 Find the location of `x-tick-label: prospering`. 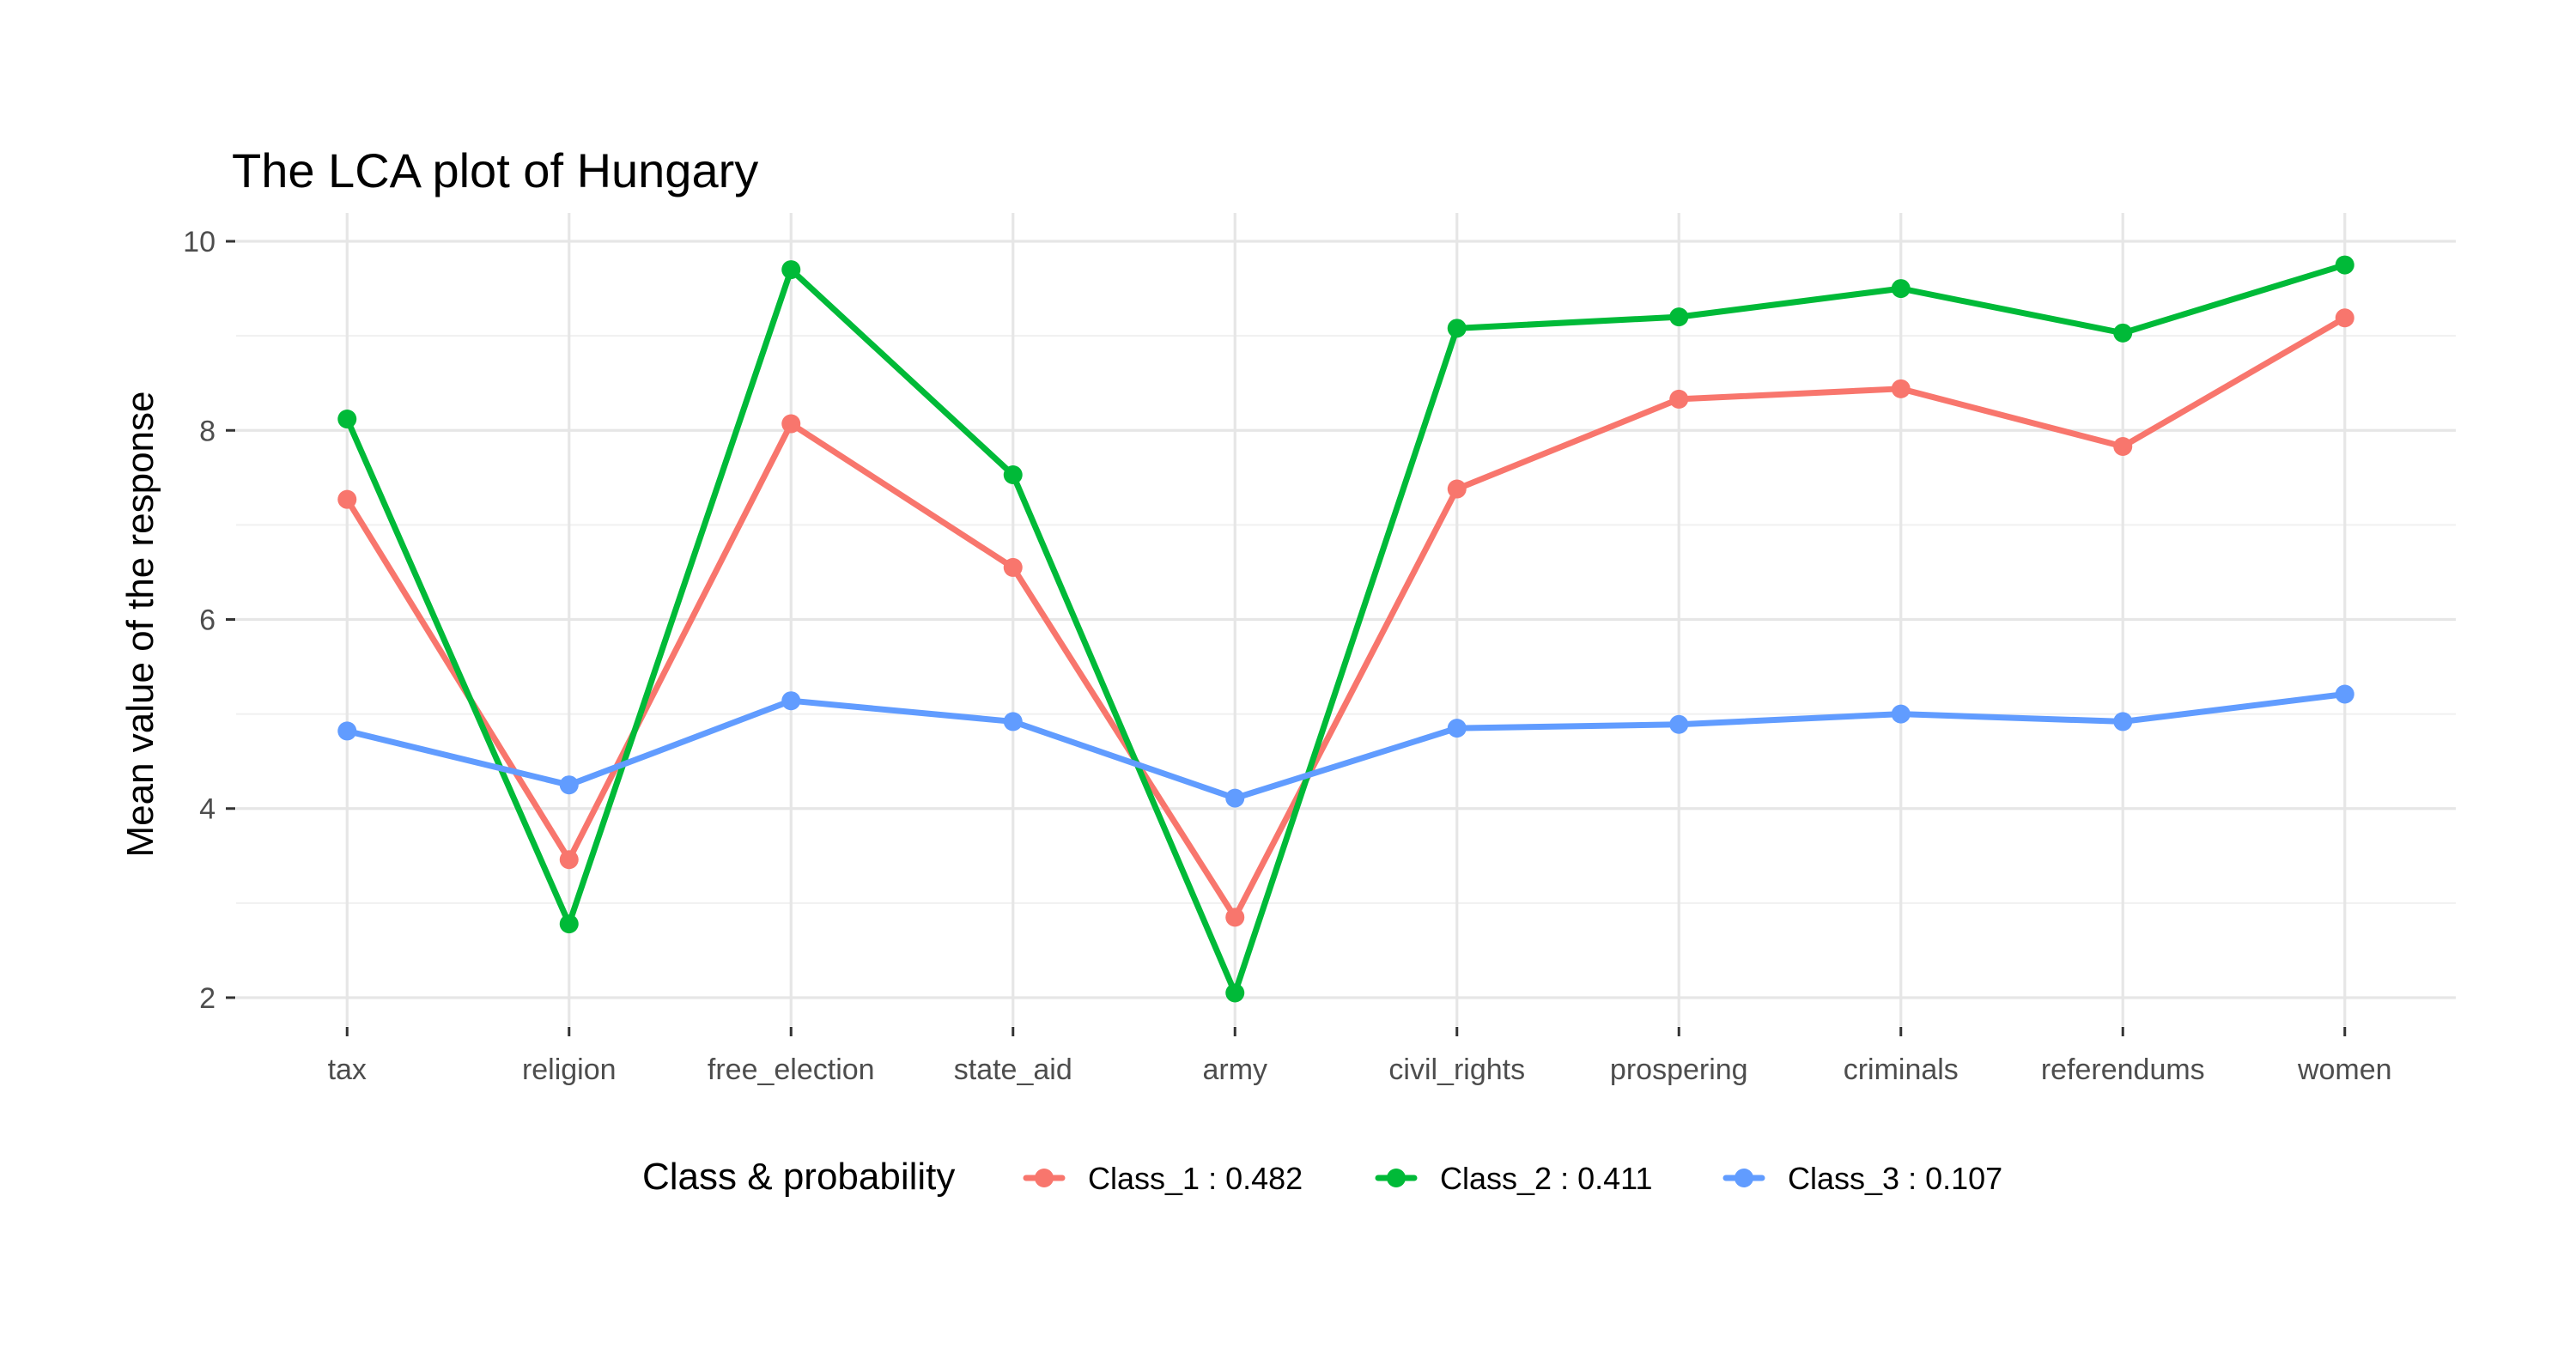

x-tick-label: prospering is located at coordinates (1679, 1069).